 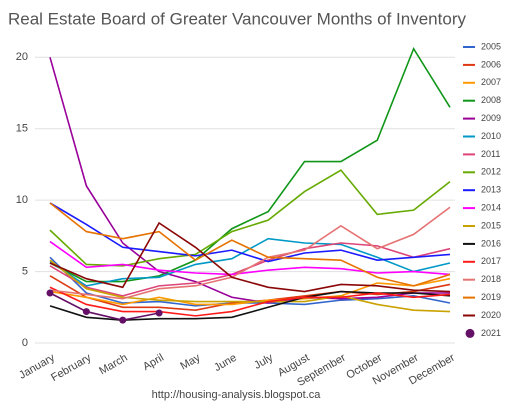 What do you see at coordinates (25, 271) in the screenshot?
I see `y-tick-label: 5` at bounding box center [25, 271].